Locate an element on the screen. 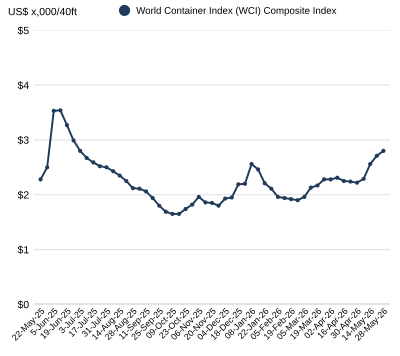 This screenshot has height=356, width=400. y-axis-title: US$ x,000/40ft is located at coordinates (42, 11).